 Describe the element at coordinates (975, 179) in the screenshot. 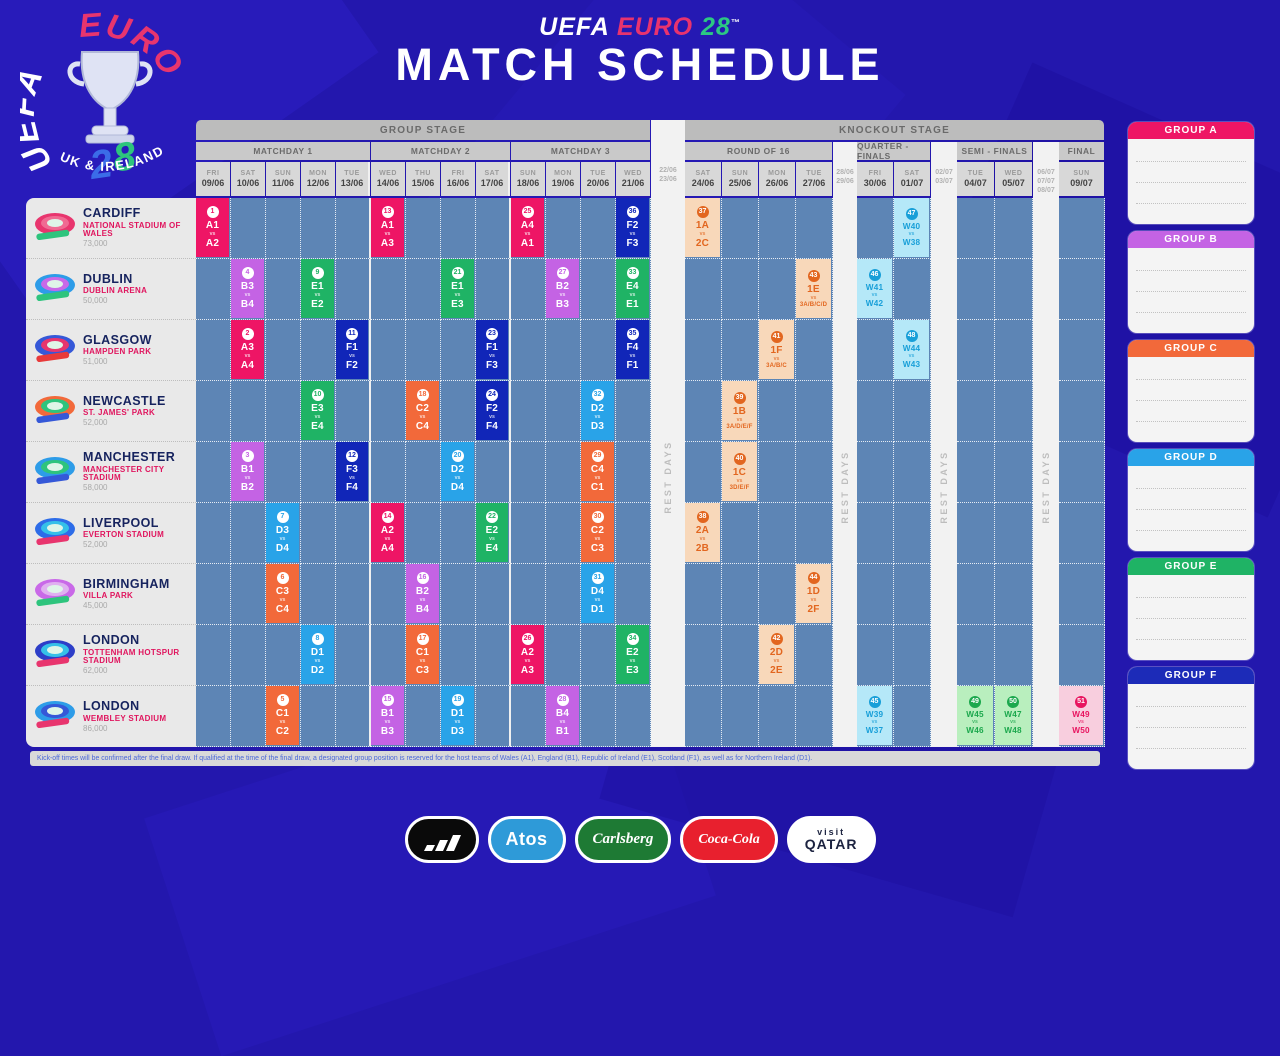

I see `date-cell: TUE 04/07` at that location.